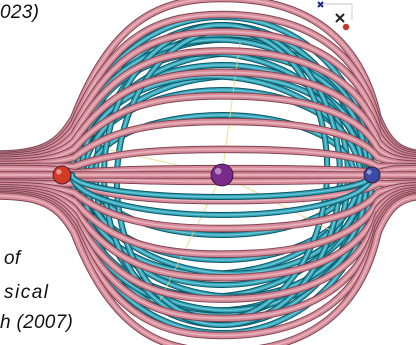 The width and height of the screenshot is (416, 345). Describe the element at coordinates (27, 292) in the screenshot. I see `caption-line-2: sical` at that location.